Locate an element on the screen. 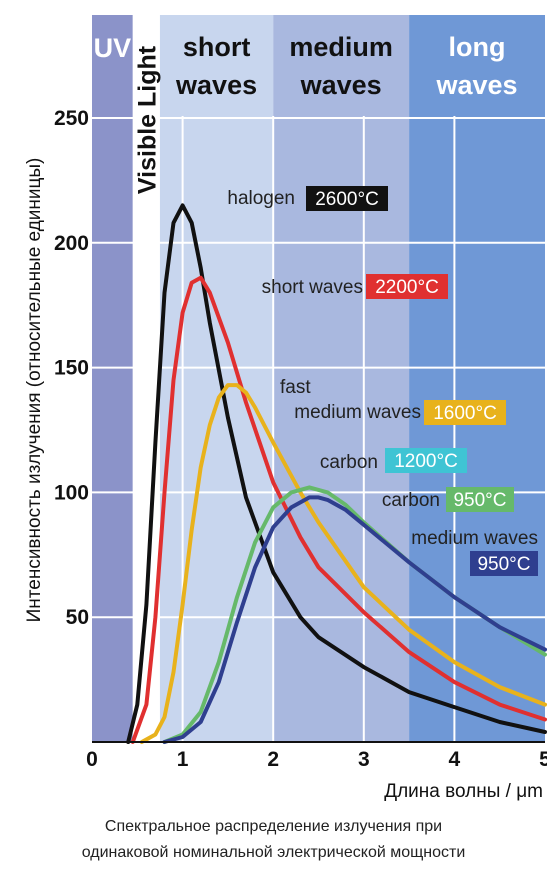  annotation-temp-2: 1600°C is located at coordinates (465, 413).